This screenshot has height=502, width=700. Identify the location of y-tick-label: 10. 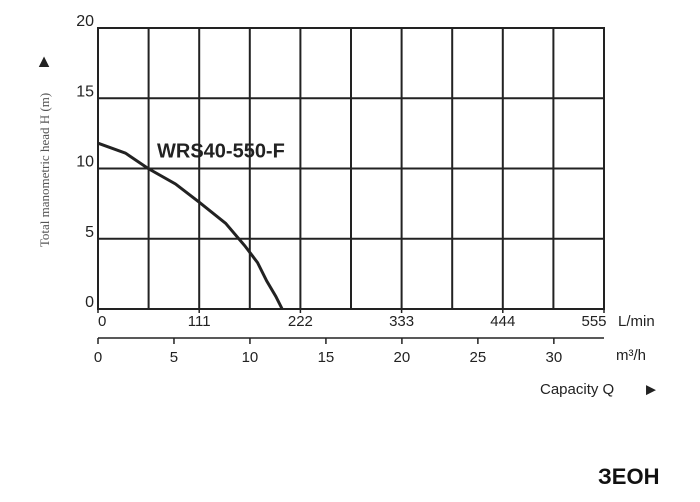
(85, 162).